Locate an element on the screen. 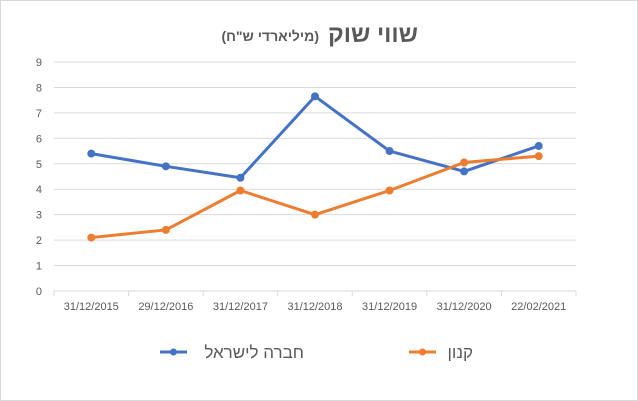  y-tick-label: 6 is located at coordinates (39, 139).